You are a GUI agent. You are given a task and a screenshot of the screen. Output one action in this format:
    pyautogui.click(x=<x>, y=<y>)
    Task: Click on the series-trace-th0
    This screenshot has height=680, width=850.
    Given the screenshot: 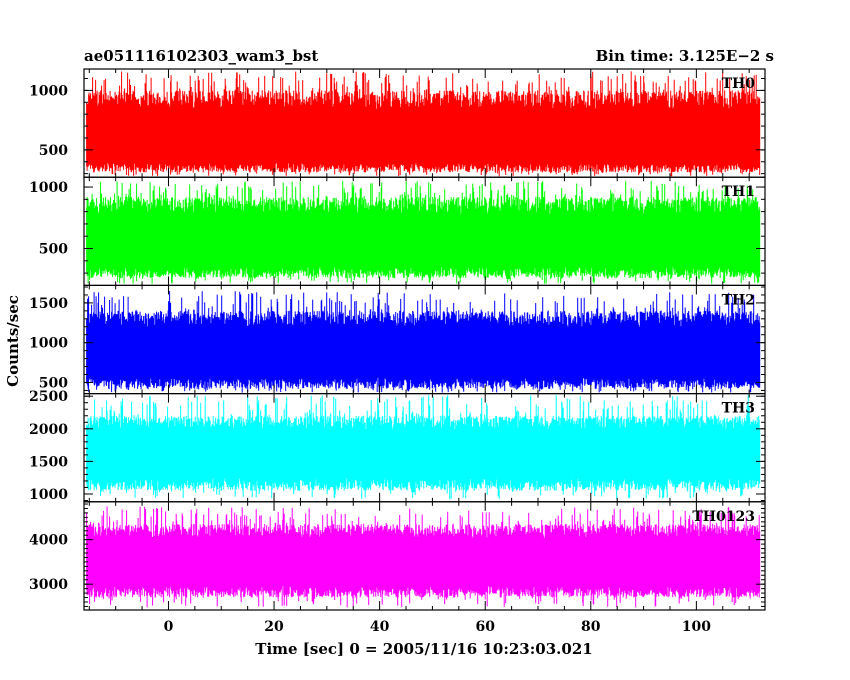 What is the action you would take?
    pyautogui.click(x=423, y=124)
    